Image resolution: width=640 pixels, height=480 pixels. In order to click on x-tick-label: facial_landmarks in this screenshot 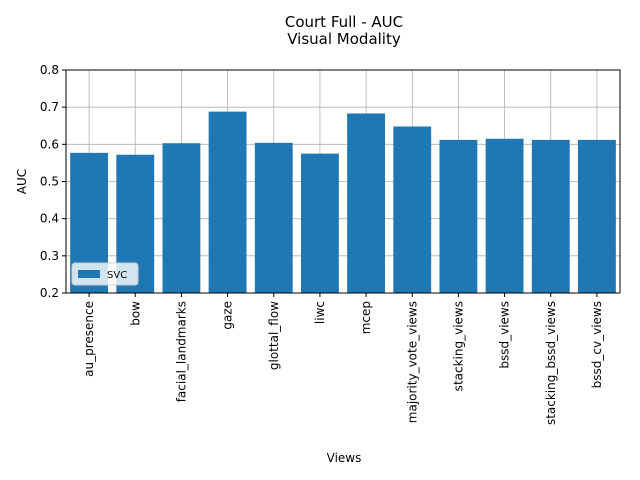, I will do `click(181, 351)`.